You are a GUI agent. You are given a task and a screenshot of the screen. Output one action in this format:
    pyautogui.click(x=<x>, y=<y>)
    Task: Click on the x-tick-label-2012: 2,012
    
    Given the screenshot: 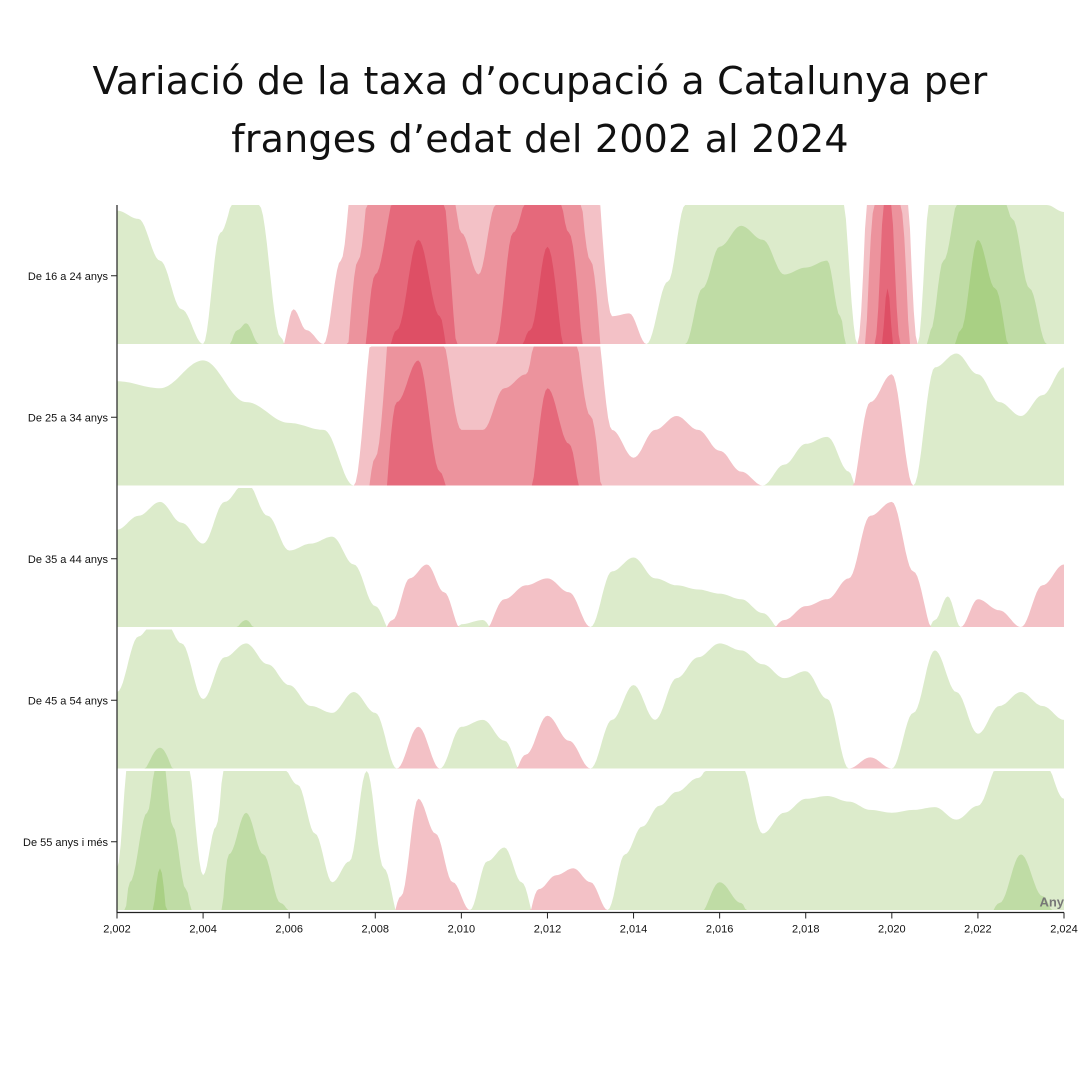 What is the action you would take?
    pyautogui.click(x=548, y=930)
    